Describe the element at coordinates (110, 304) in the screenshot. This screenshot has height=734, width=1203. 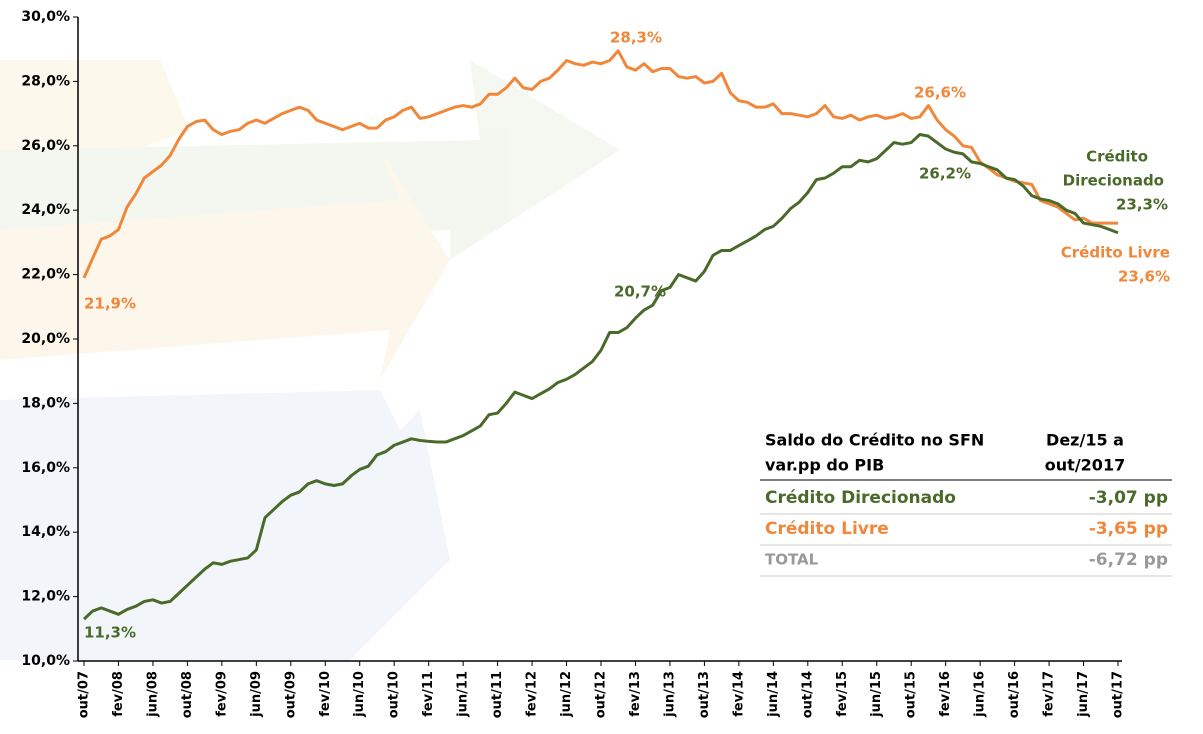
I see `annotation: 21,9%` at that location.